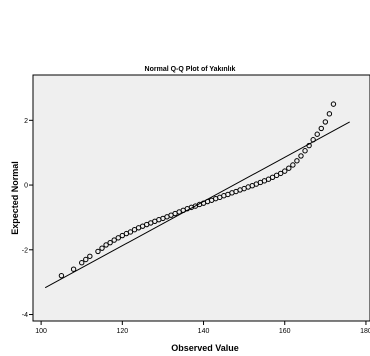 The height and width of the screenshot is (356, 370). I want to click on y-axis-ticks: 2 0 -2 -4, so click(27, 218).